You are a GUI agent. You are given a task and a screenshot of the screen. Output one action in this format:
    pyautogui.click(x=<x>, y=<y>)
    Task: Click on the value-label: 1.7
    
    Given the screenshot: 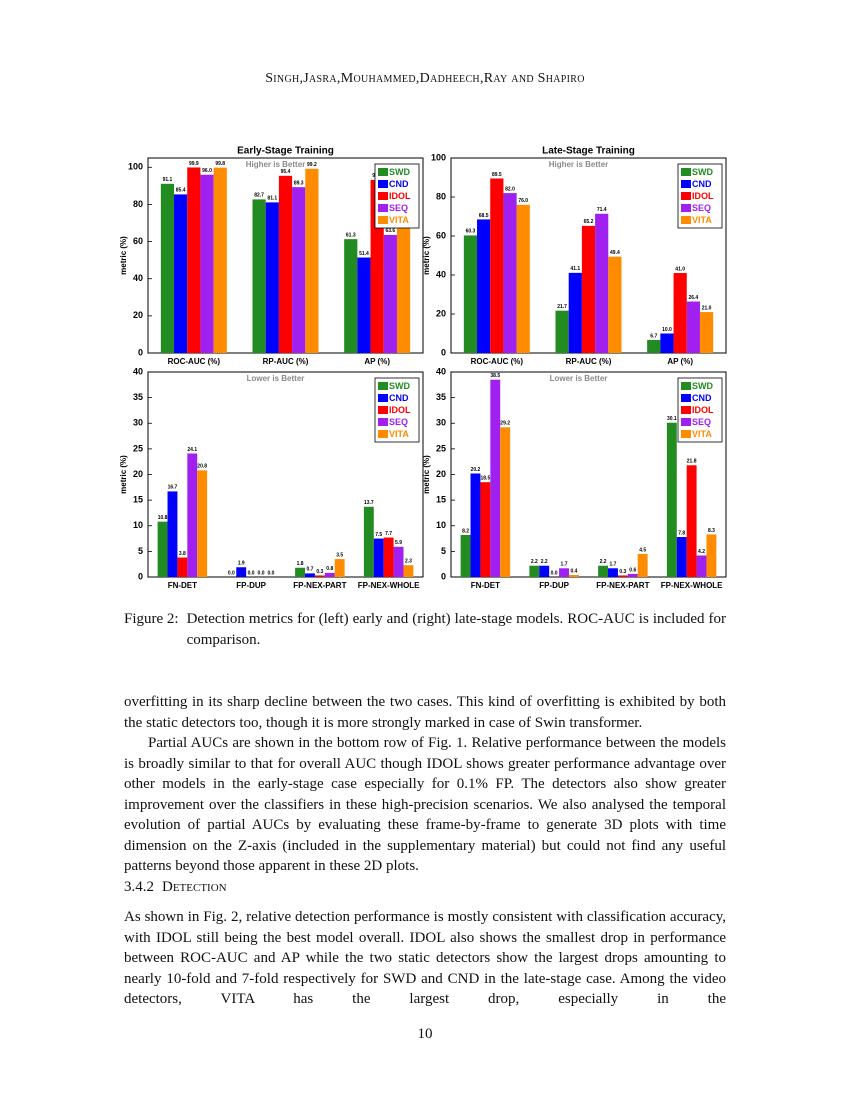 What is the action you would take?
    pyautogui.click(x=612, y=565)
    